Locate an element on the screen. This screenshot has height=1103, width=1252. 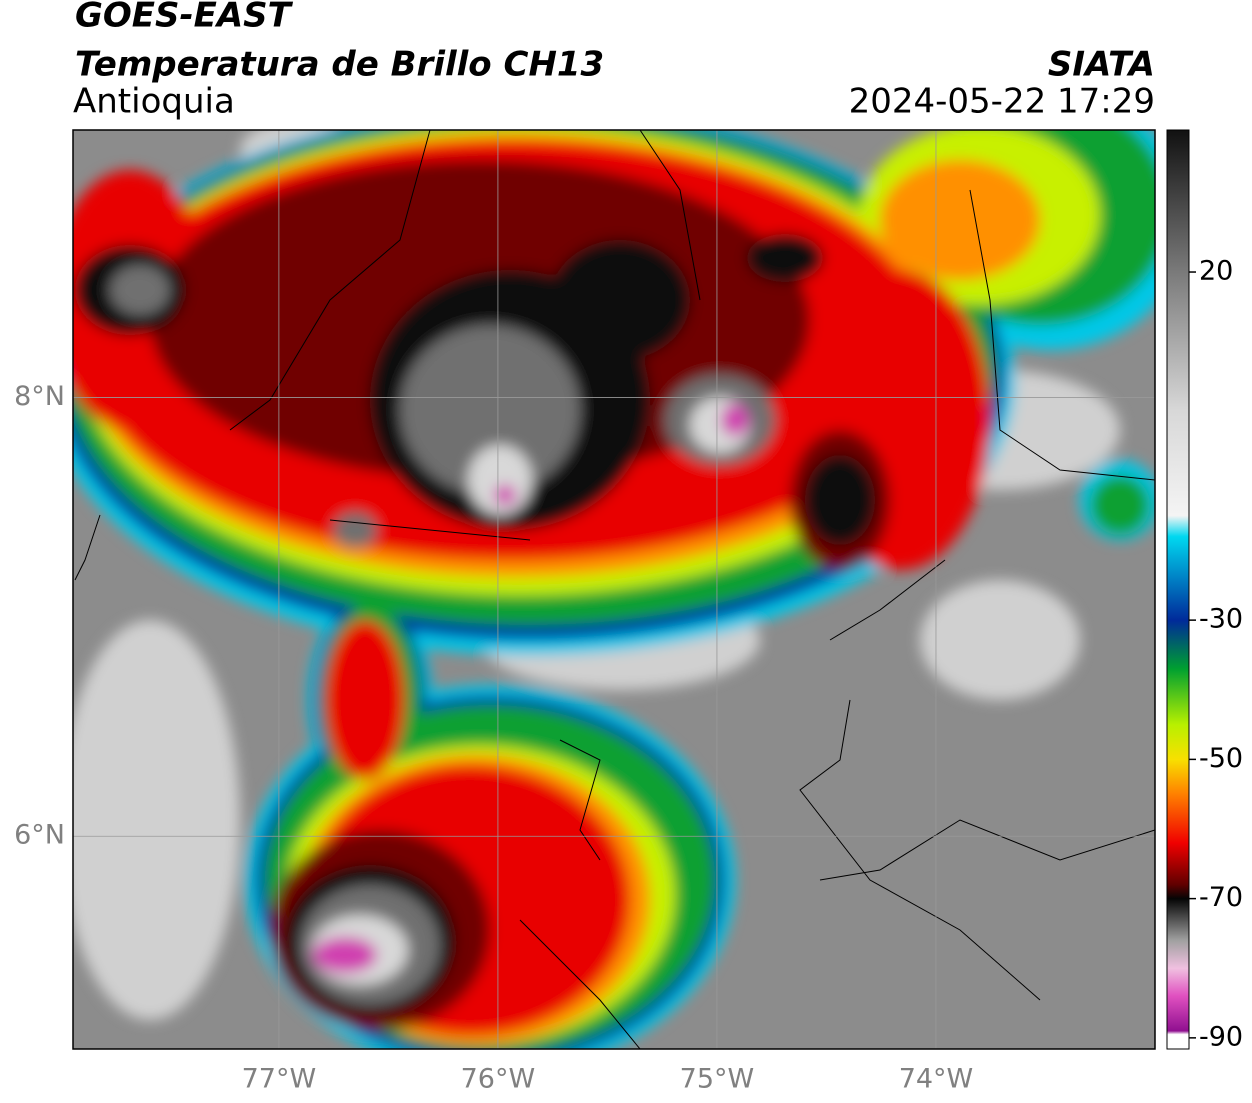
subtitle: Temperatura de Brillo CH13 is located at coordinates (339, 65).